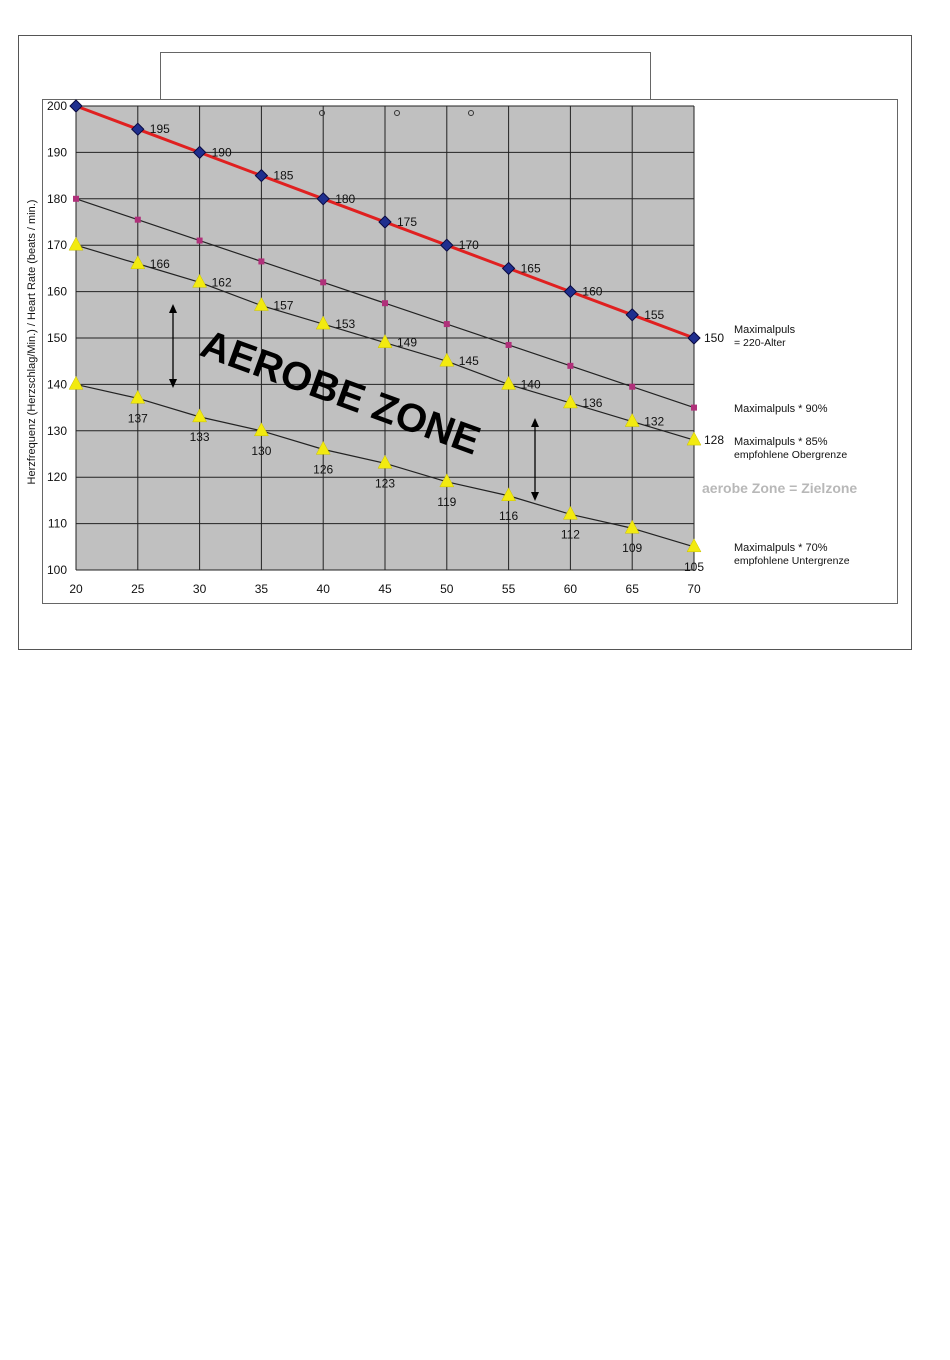 The image size is (950, 1360). Describe the element at coordinates (222, 152) in the screenshot. I see `data-label: 190` at that location.